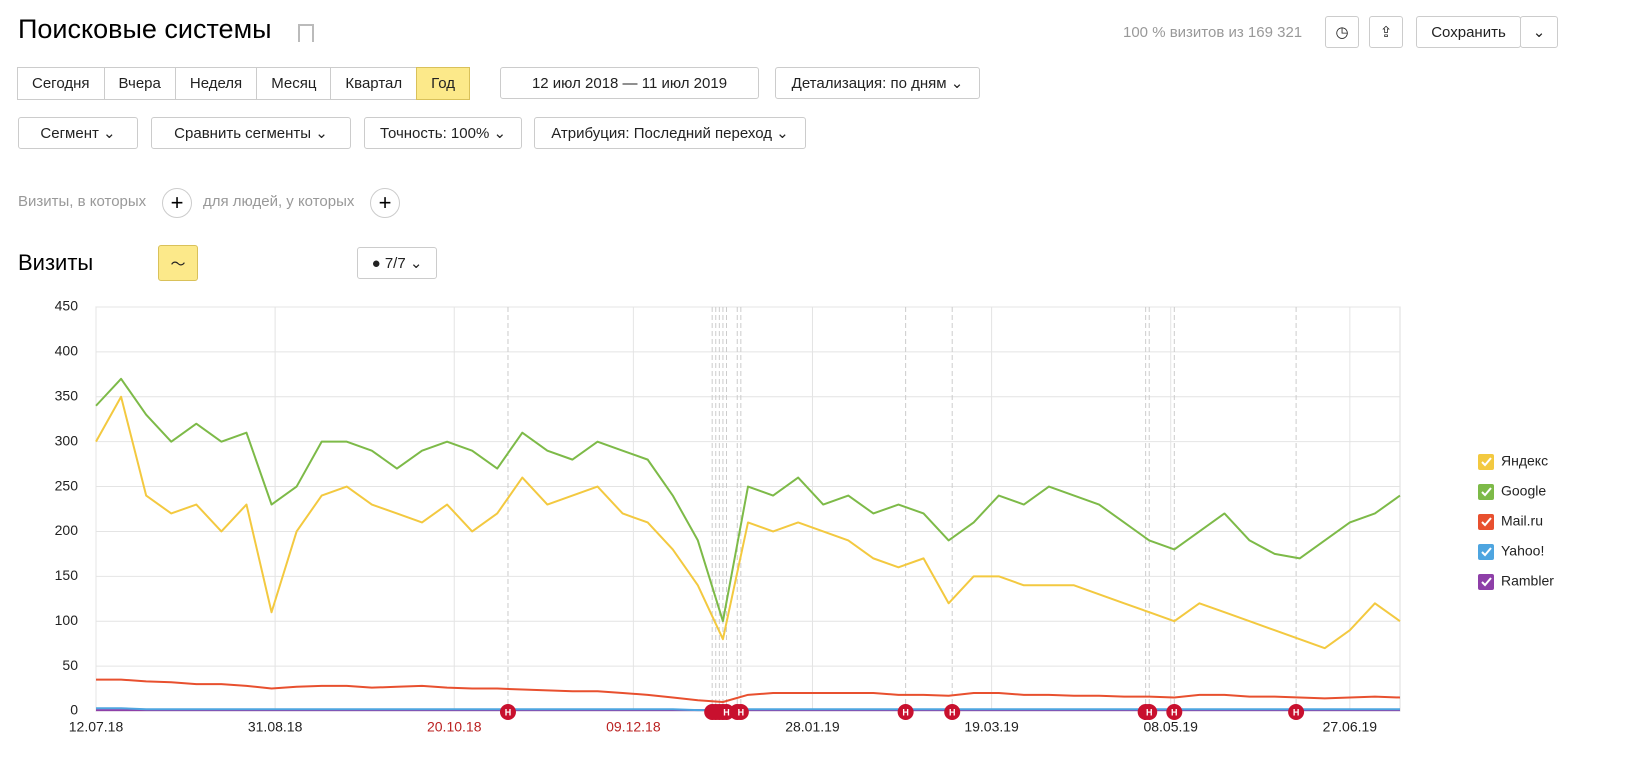  Describe the element at coordinates (178, 263) in the screenshot. I see `line-chart-toggle: 〜` at that location.